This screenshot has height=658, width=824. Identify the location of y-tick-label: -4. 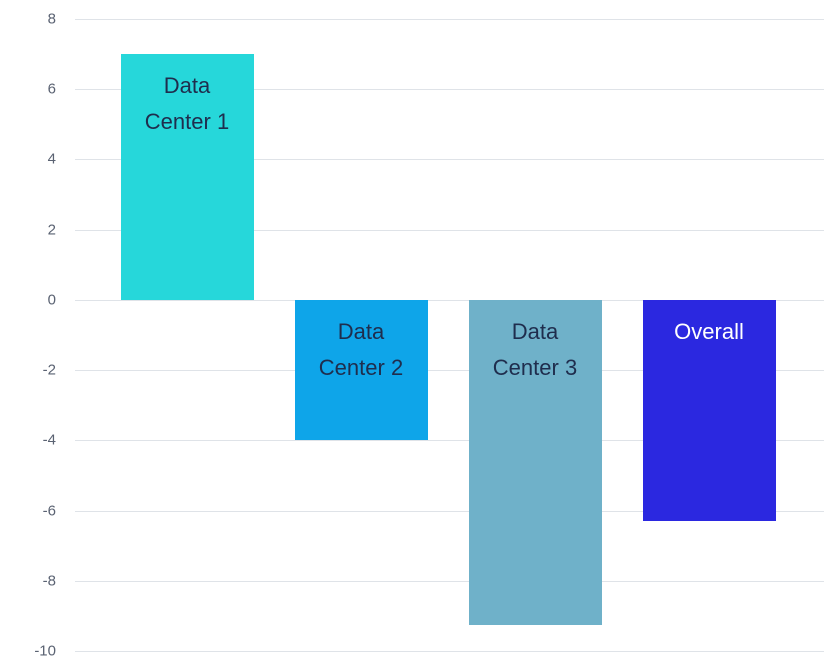
(49, 440).